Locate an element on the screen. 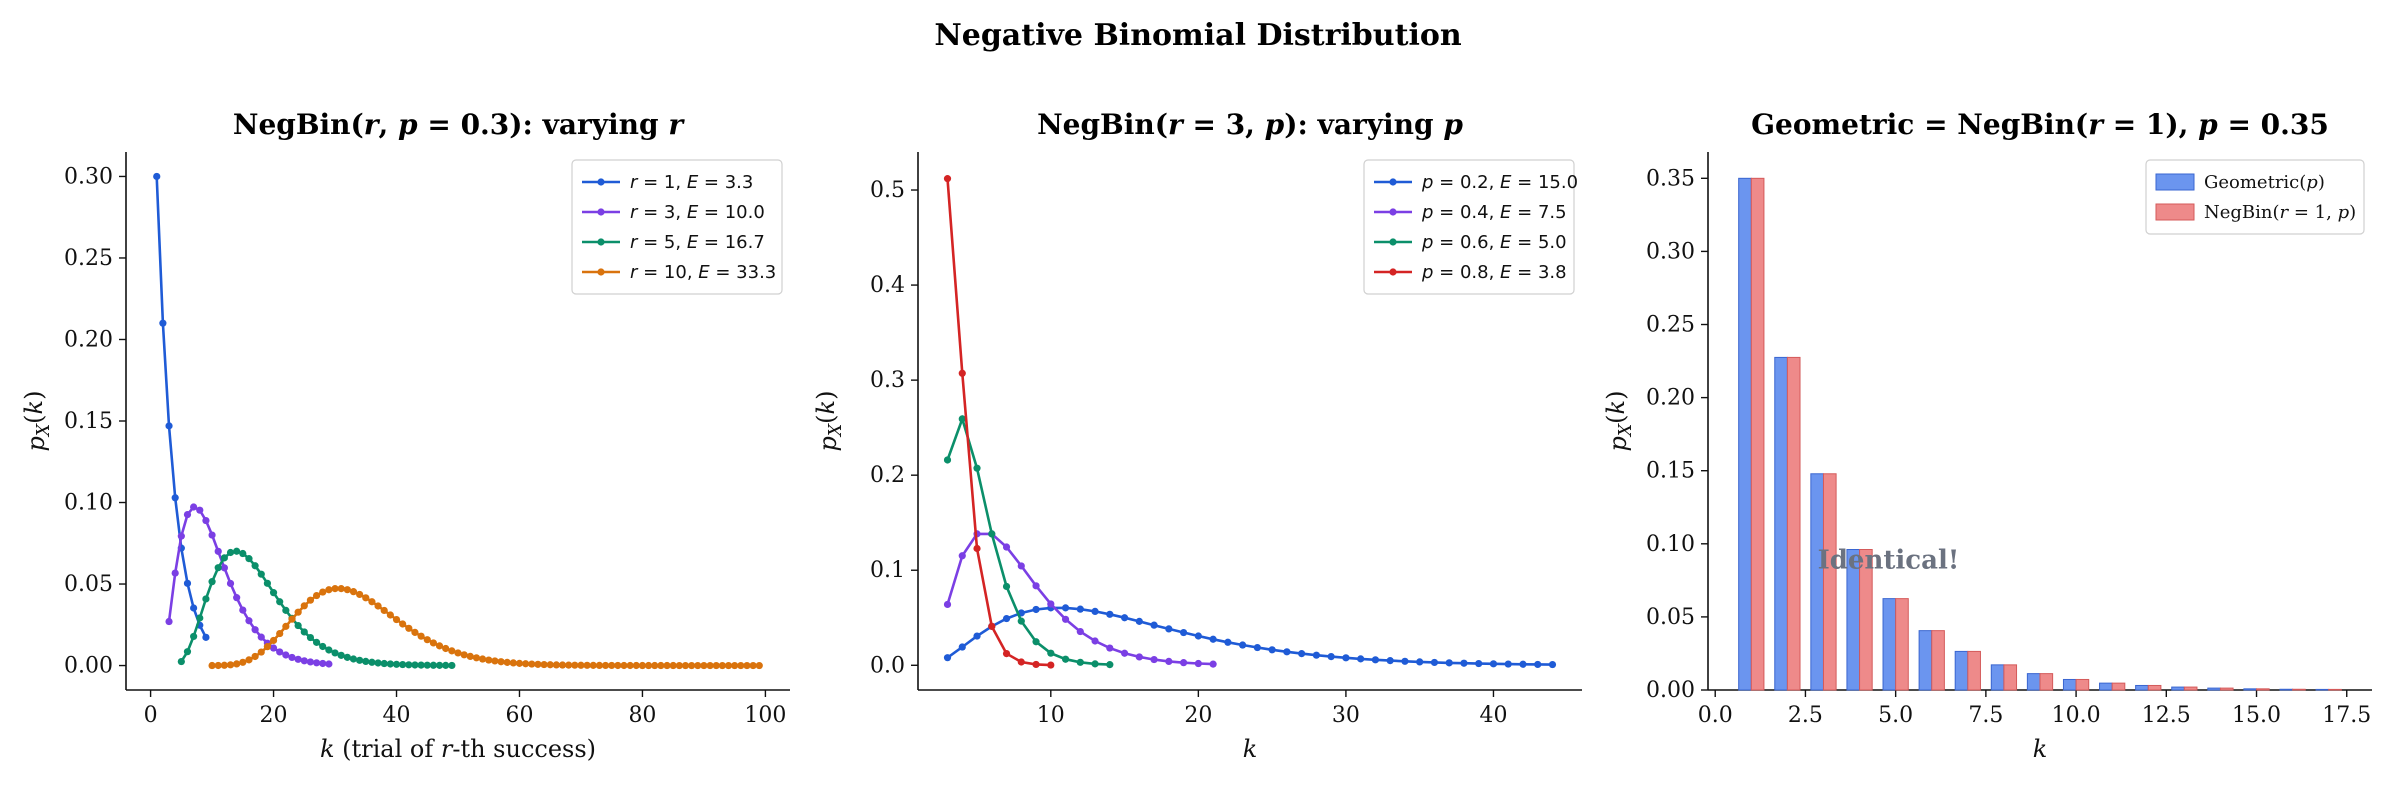 Image resolution: width=2397 pixels, height=785 pixels. figure-title: Negative Binomial Distribution is located at coordinates (1198, 35).